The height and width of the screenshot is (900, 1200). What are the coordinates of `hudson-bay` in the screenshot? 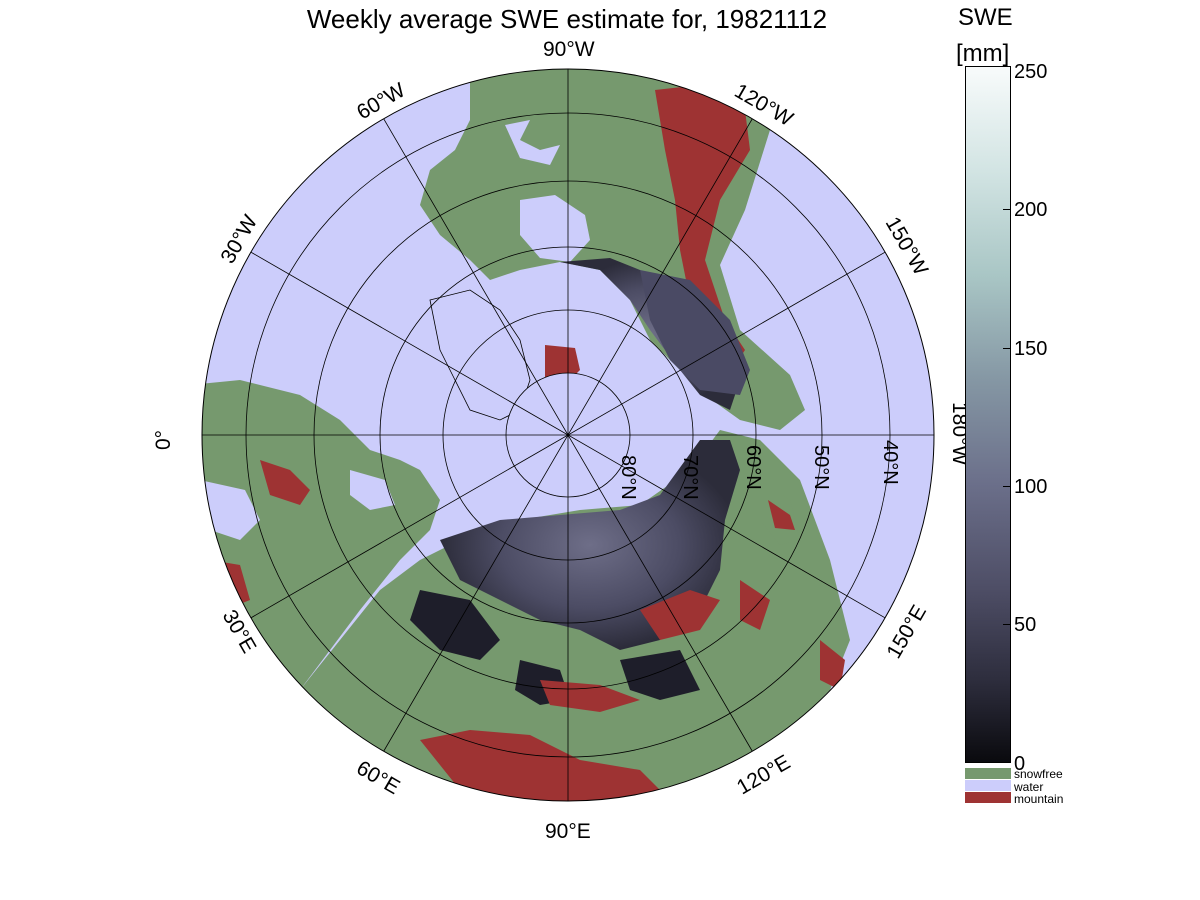 It's located at (555, 228).